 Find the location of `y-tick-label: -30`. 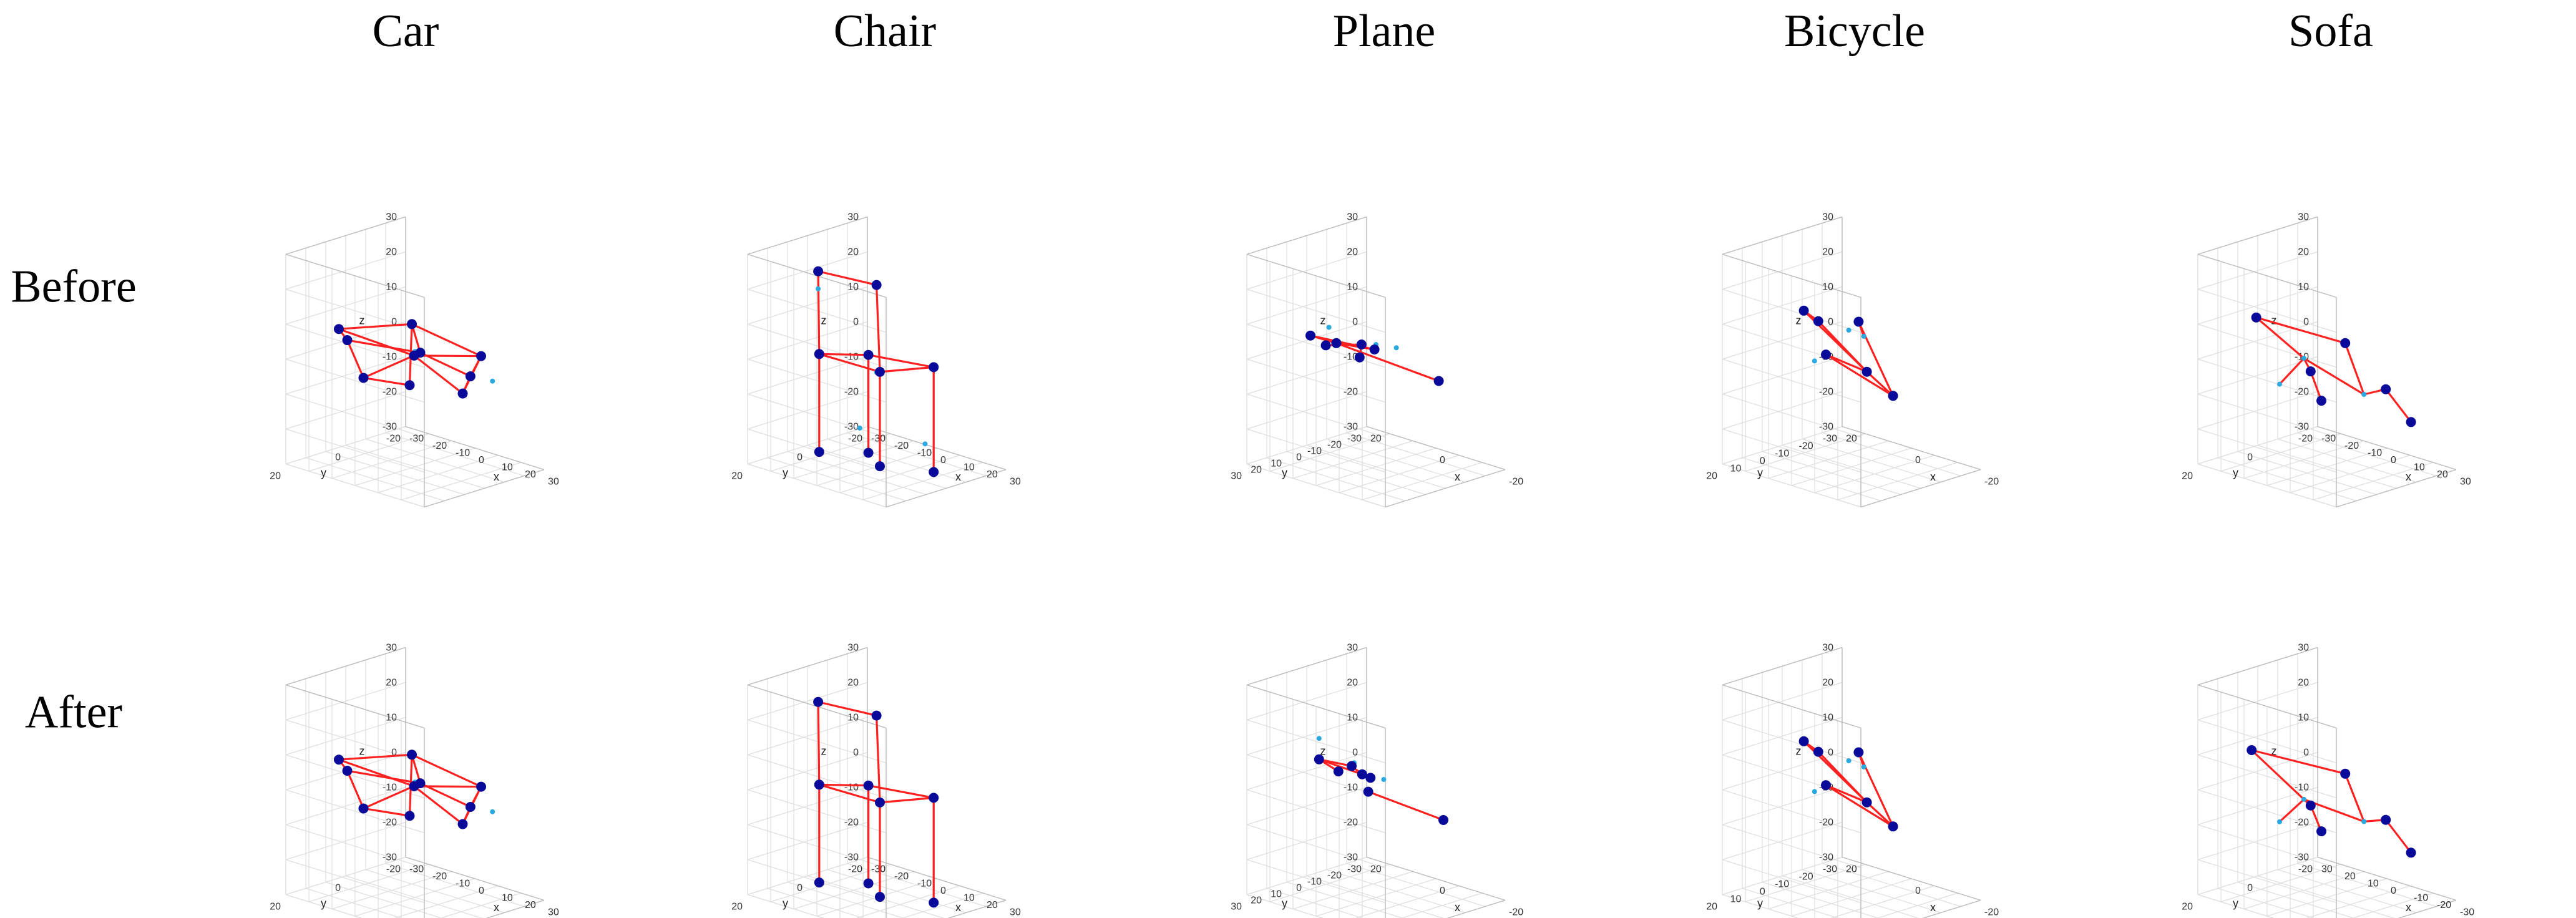

y-tick-label: -30 is located at coordinates (1354, 869).